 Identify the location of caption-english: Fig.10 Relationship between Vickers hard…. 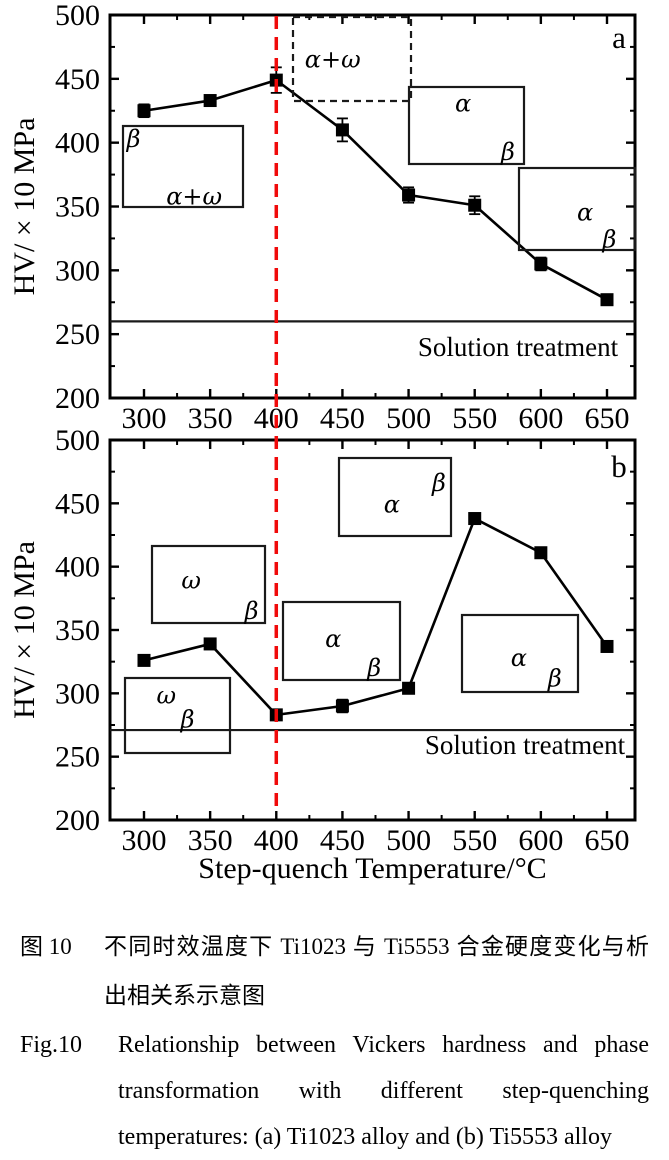
(334, 1091).